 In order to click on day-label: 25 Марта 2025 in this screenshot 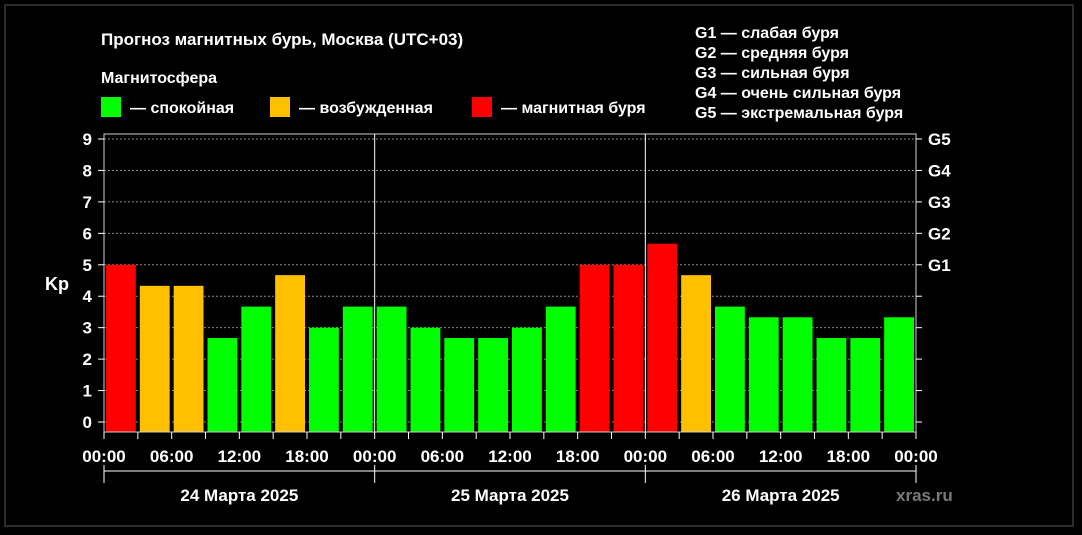, I will do `click(510, 495)`.